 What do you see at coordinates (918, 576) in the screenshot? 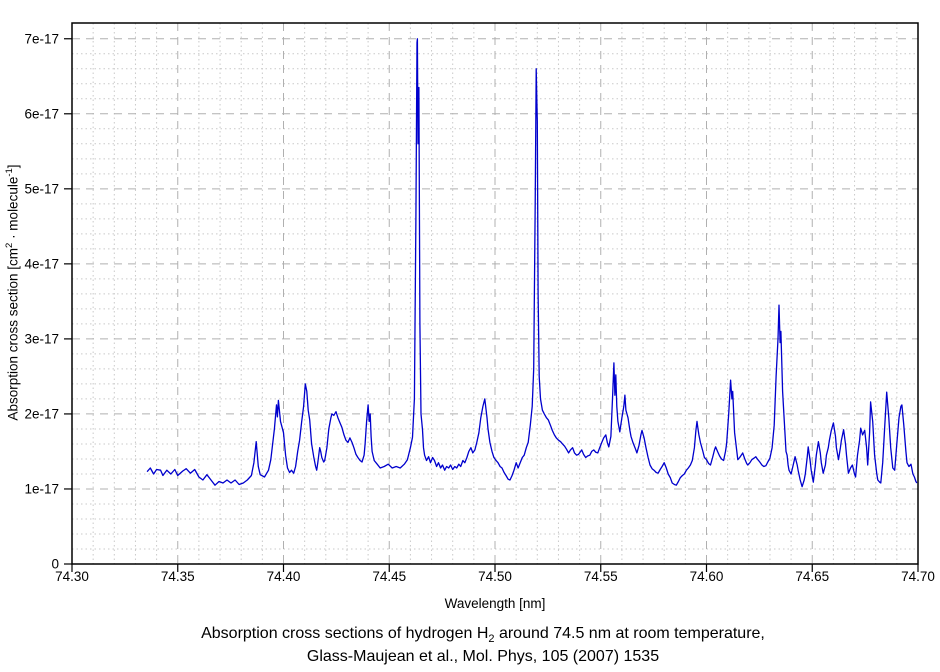
I see `x-tick-label-74.70: 74.70` at bounding box center [918, 576].